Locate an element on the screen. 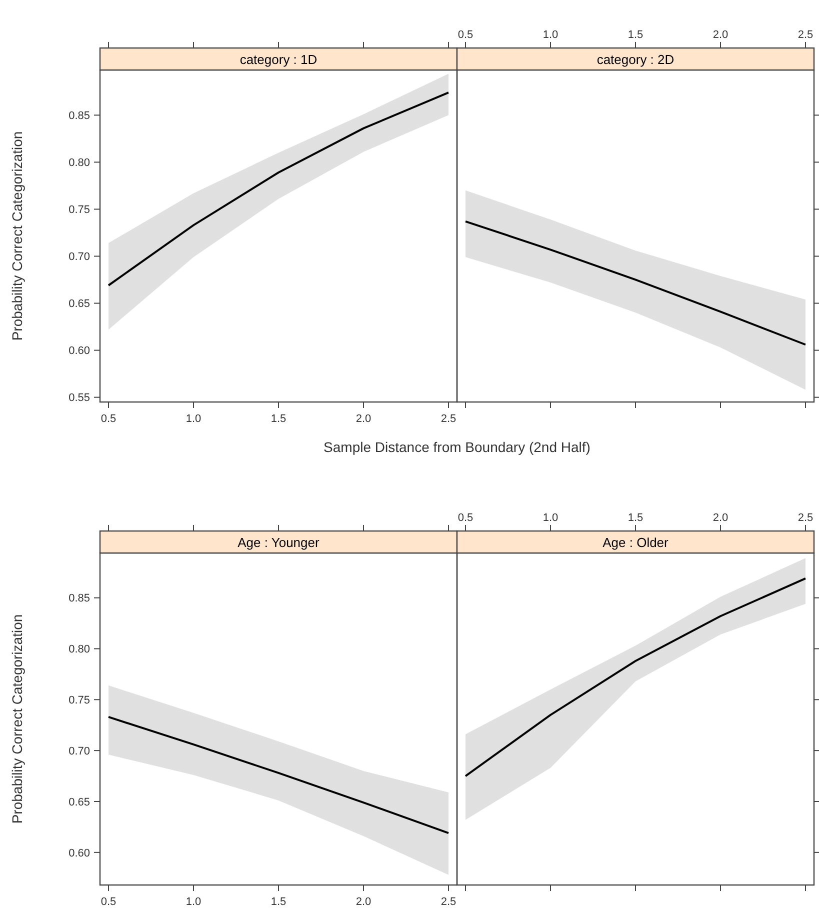  chart-title: category : 1D is located at coordinates (279, 59).